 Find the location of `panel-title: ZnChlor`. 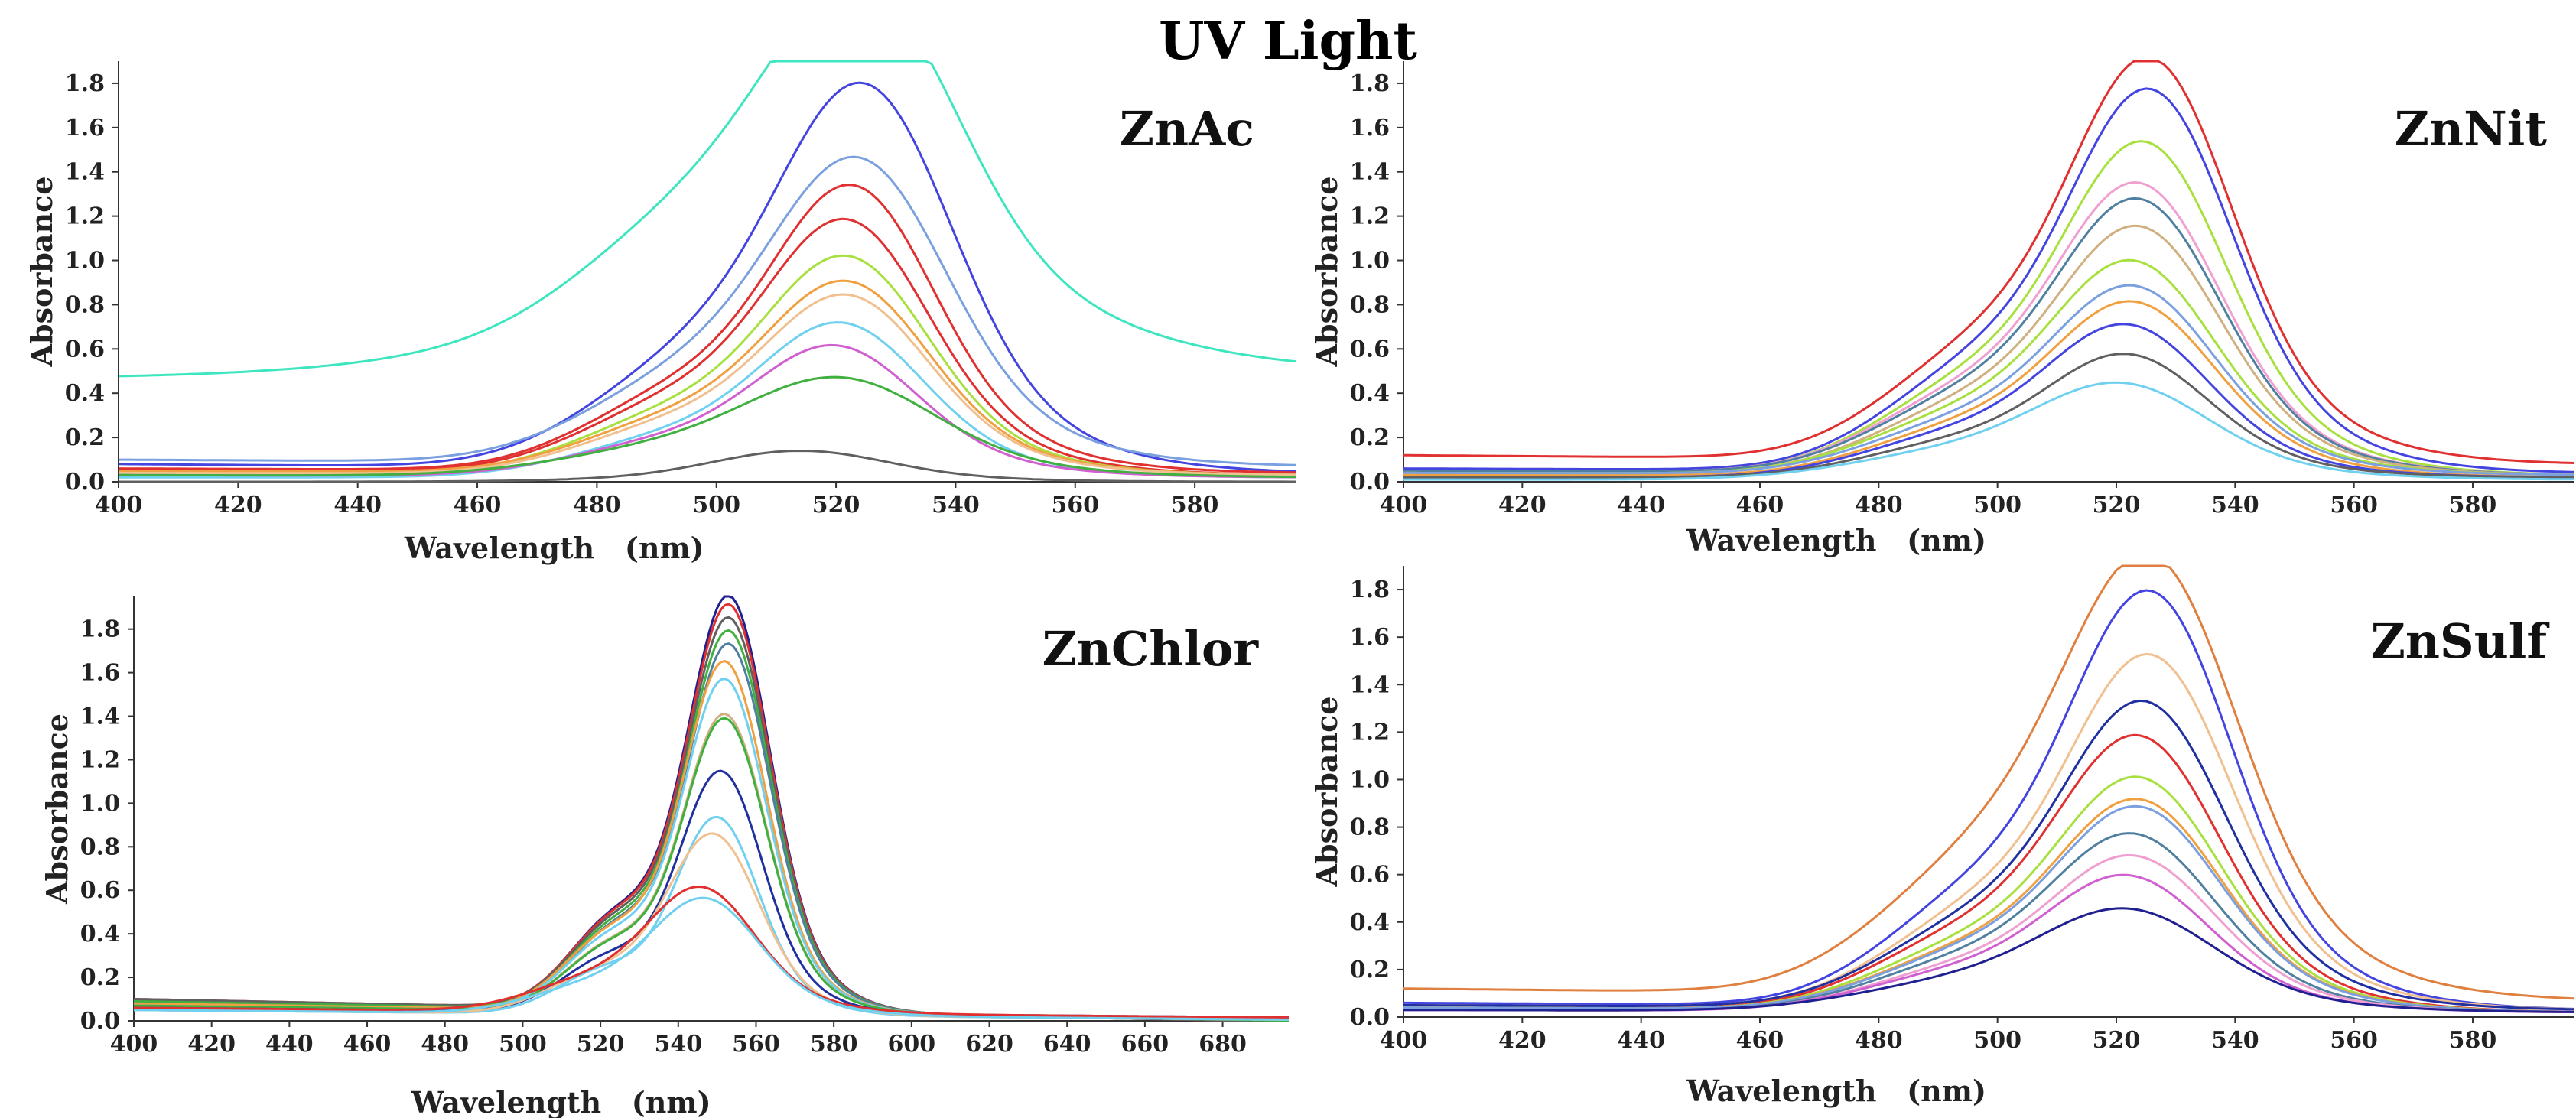

panel-title: ZnChlor is located at coordinates (1151, 649).